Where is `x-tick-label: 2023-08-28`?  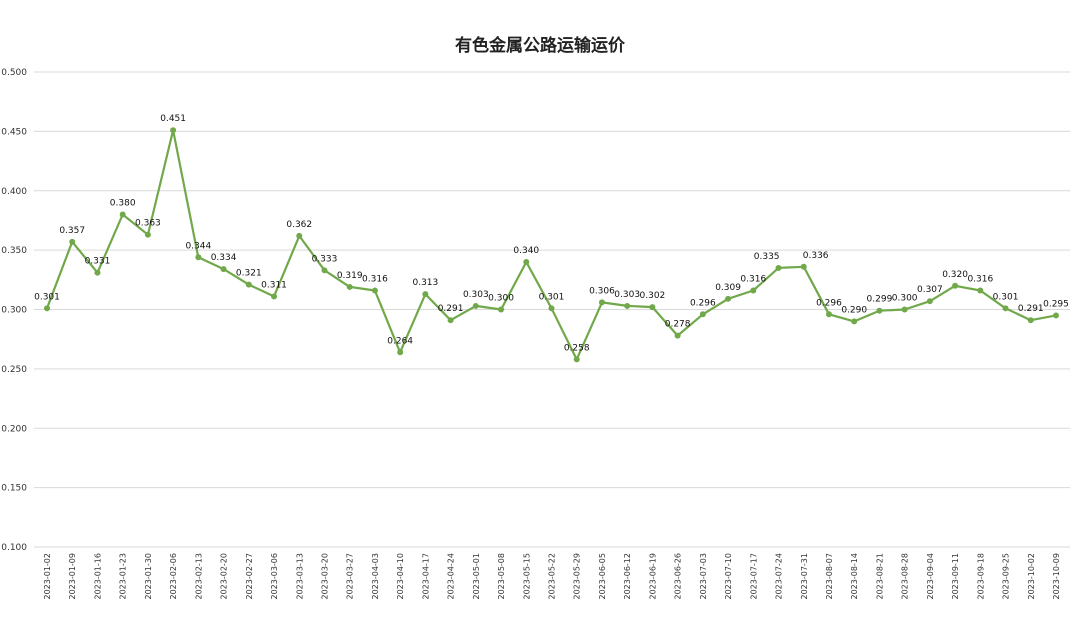
x-tick-label: 2023-08-28 is located at coordinates (905, 576).